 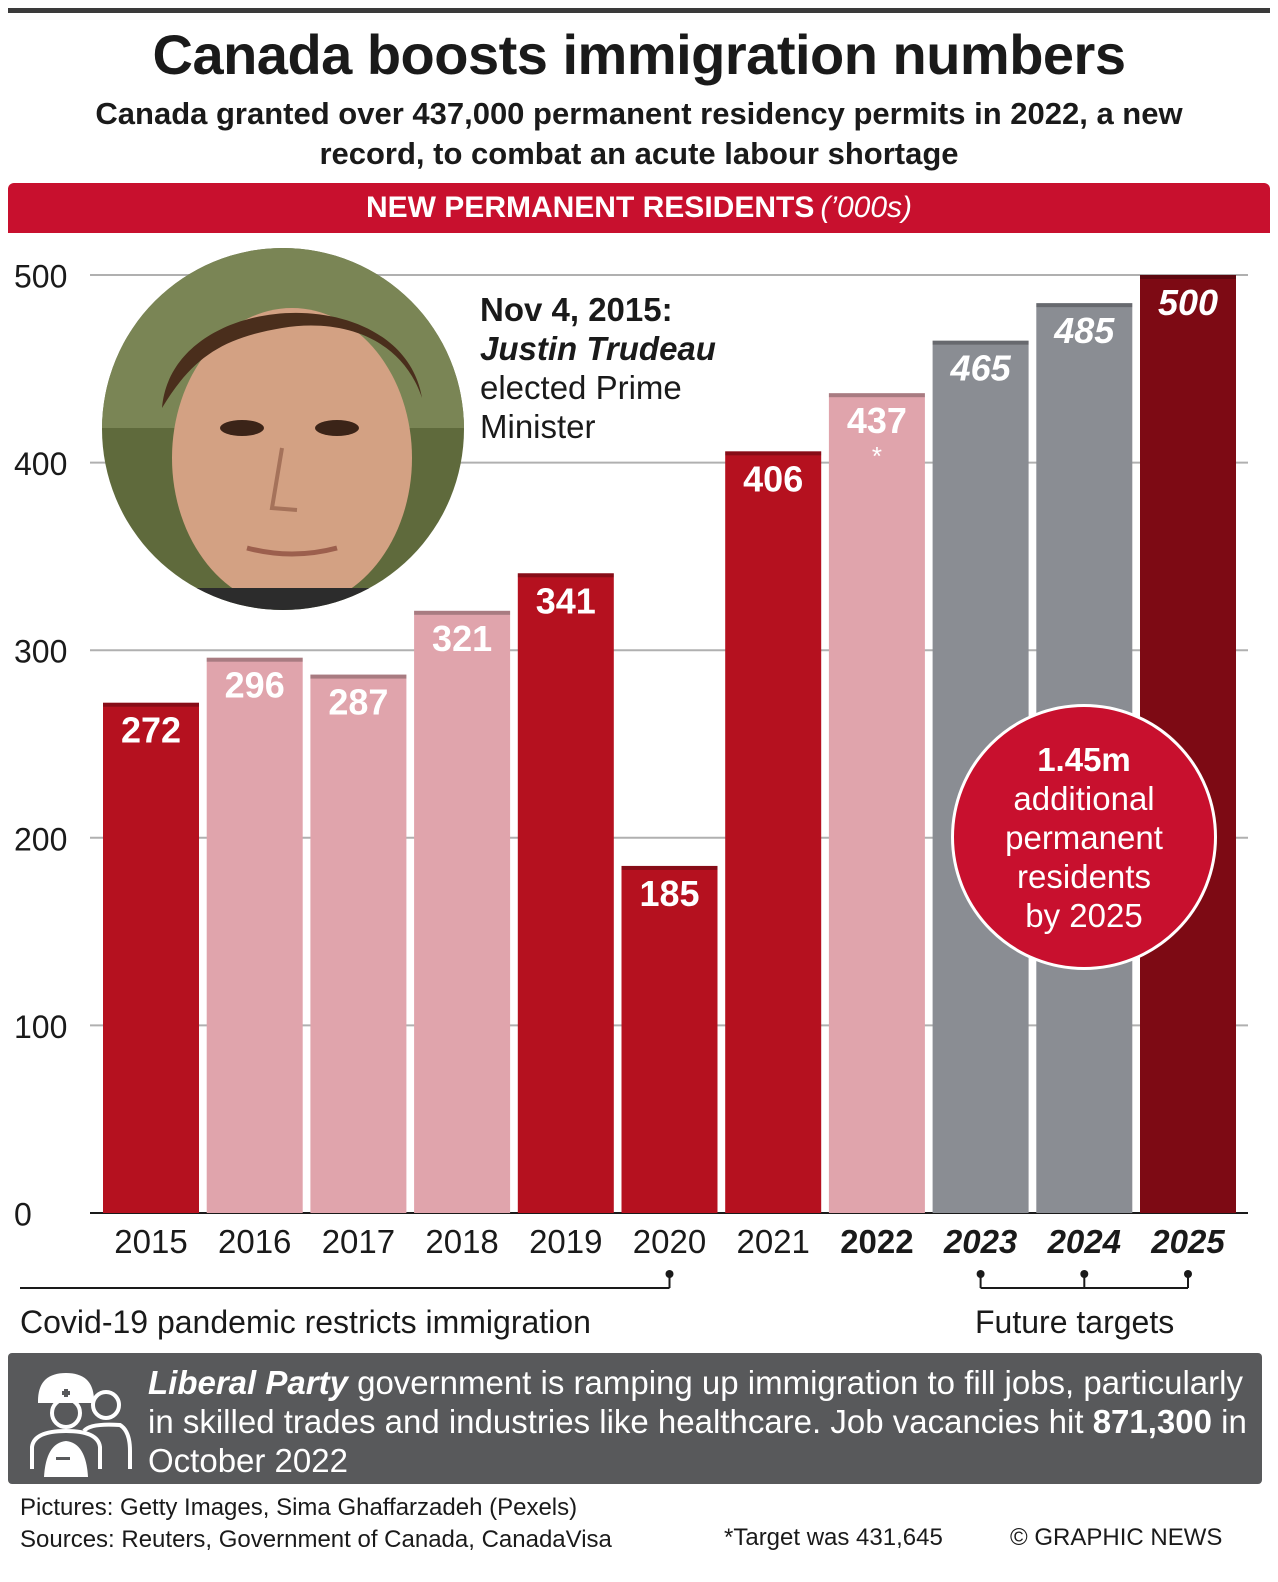 I want to click on section-banner: NEW PERMANENT RESIDENTS (’000s), so click(x=639, y=208).